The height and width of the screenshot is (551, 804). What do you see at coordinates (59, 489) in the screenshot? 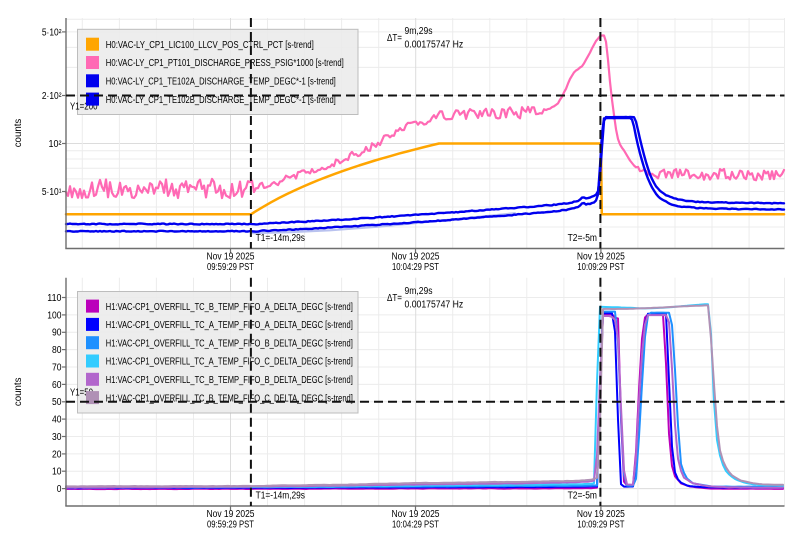
I see `svg-text: 0` at bounding box center [59, 489].